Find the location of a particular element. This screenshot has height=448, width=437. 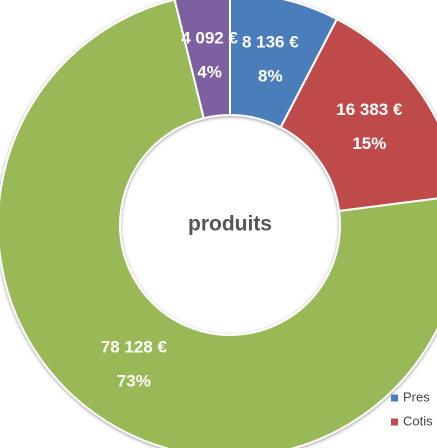

center-label: produits is located at coordinates (230, 224).